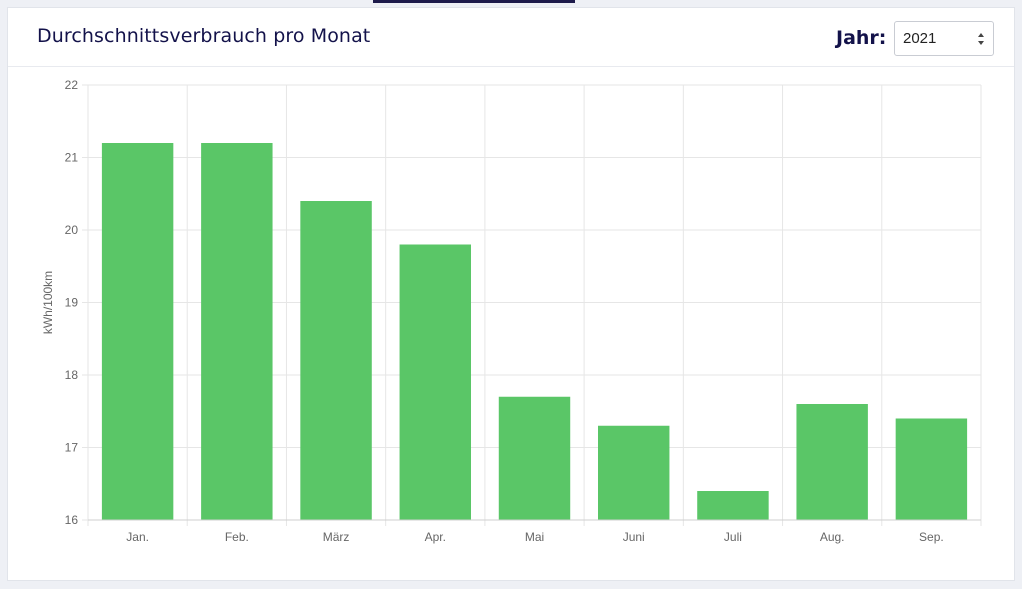  I want to click on x-tick-label: Jan., so click(137, 537).